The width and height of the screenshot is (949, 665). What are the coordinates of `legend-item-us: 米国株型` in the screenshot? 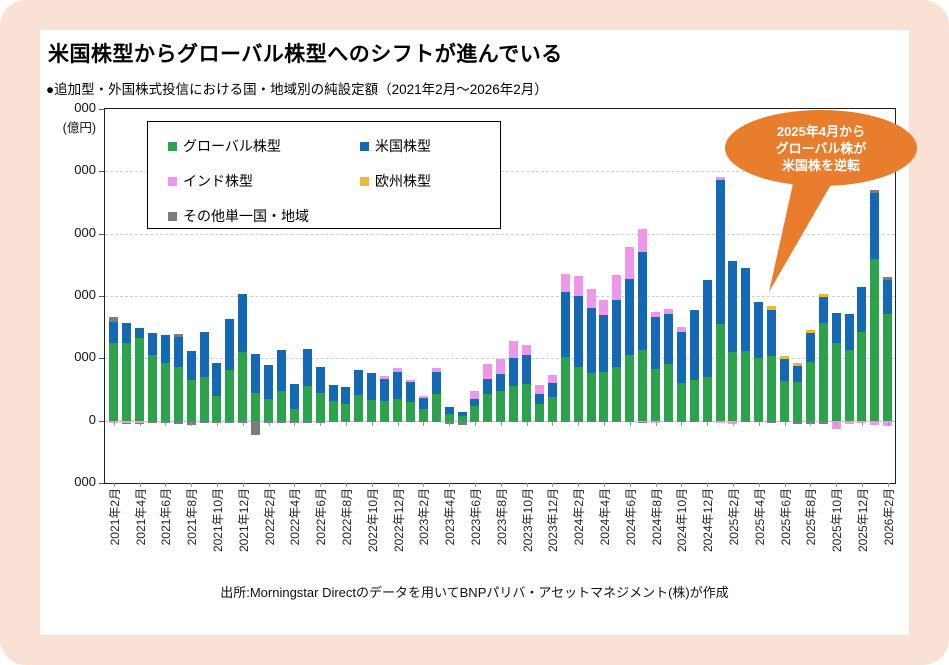 It's located at (395, 146).